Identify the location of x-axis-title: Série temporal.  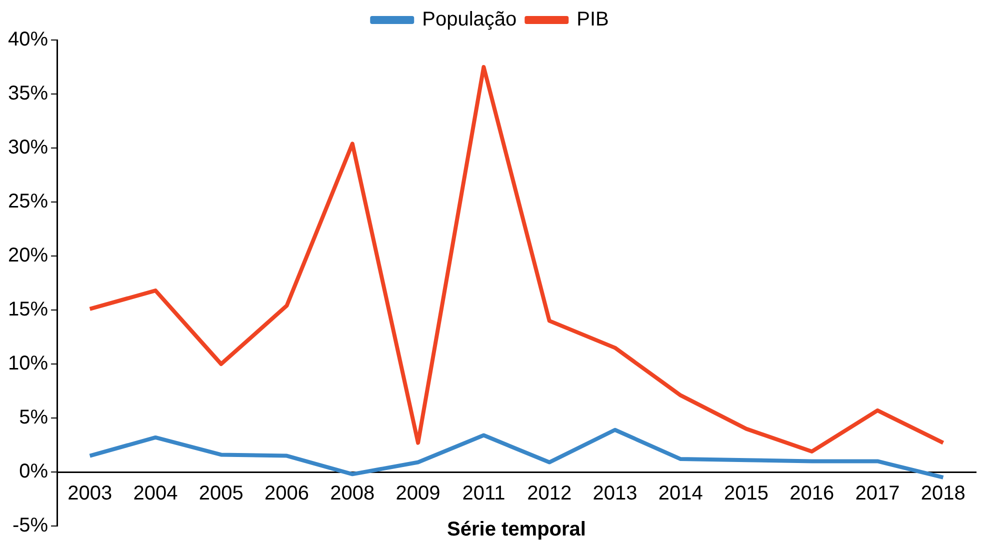
(516, 529).